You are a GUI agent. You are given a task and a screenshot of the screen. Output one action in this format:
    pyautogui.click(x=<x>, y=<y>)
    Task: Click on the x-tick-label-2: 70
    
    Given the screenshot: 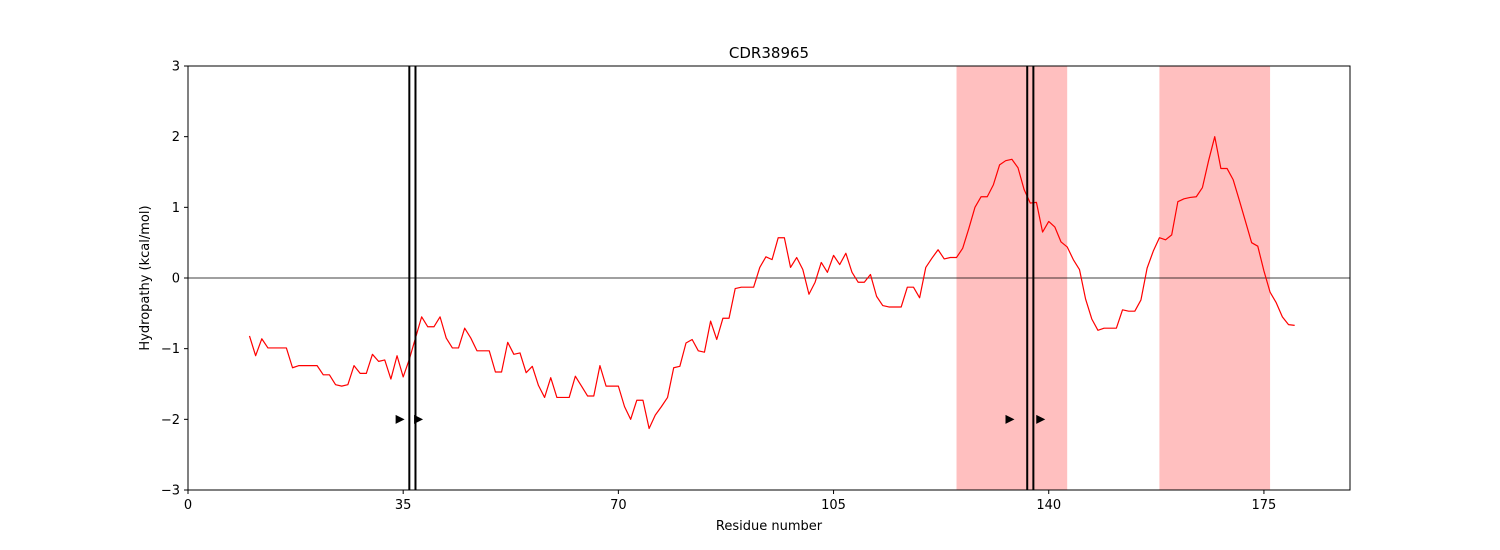 What is the action you would take?
    pyautogui.click(x=618, y=505)
    